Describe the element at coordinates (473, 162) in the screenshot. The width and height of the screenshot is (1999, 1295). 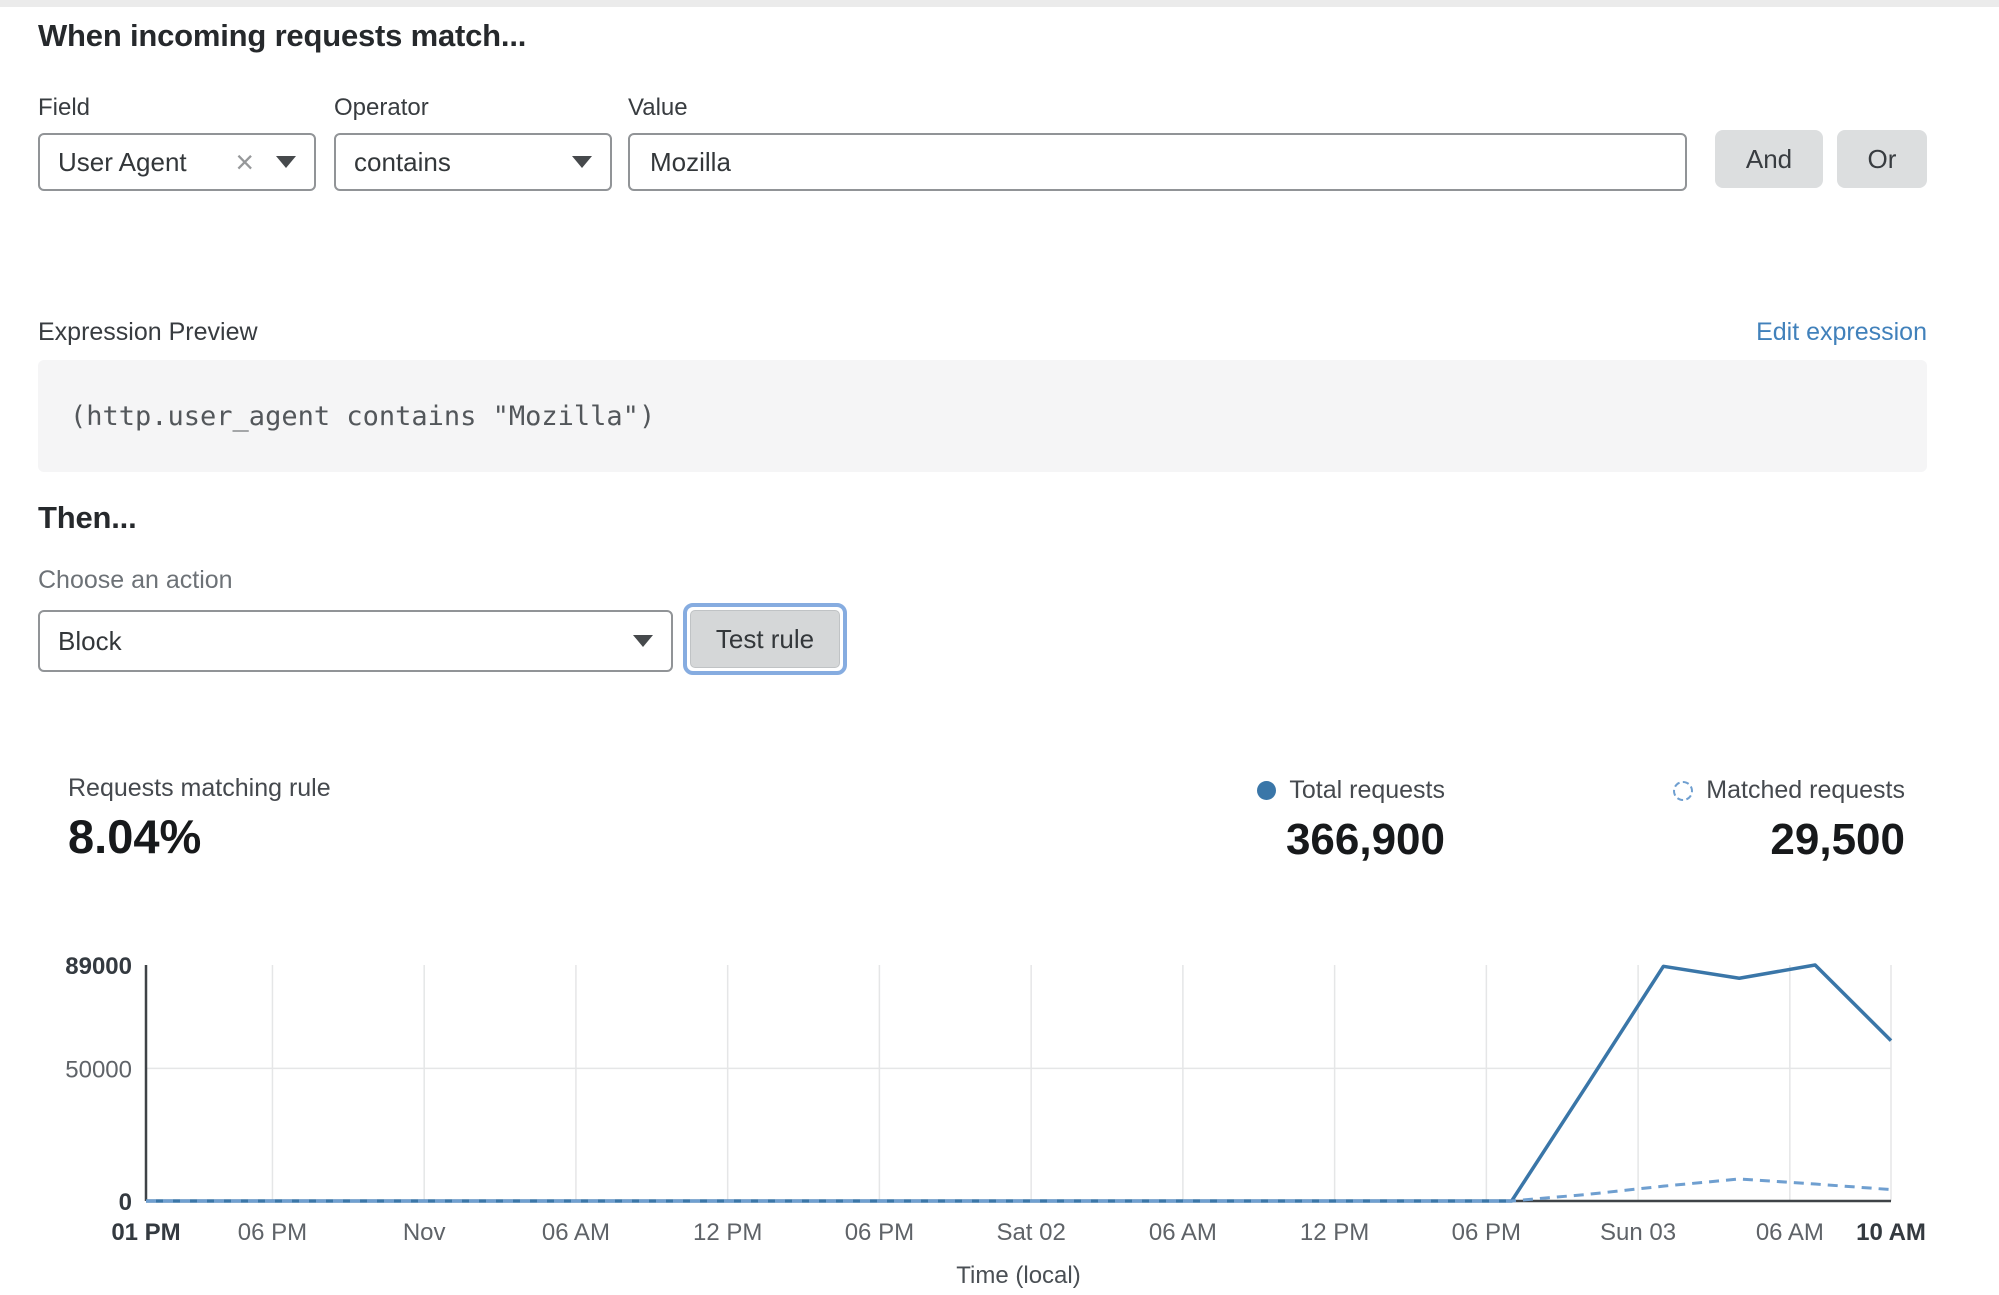
I see `operator-select: contains` at that location.